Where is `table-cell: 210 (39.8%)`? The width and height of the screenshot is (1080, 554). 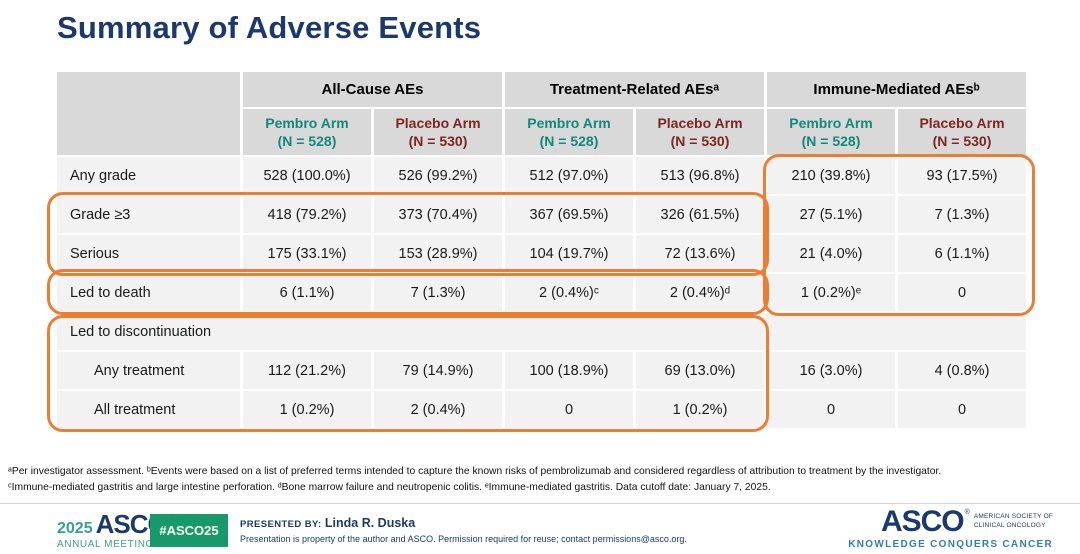
table-cell: 210 (39.8%) is located at coordinates (831, 175).